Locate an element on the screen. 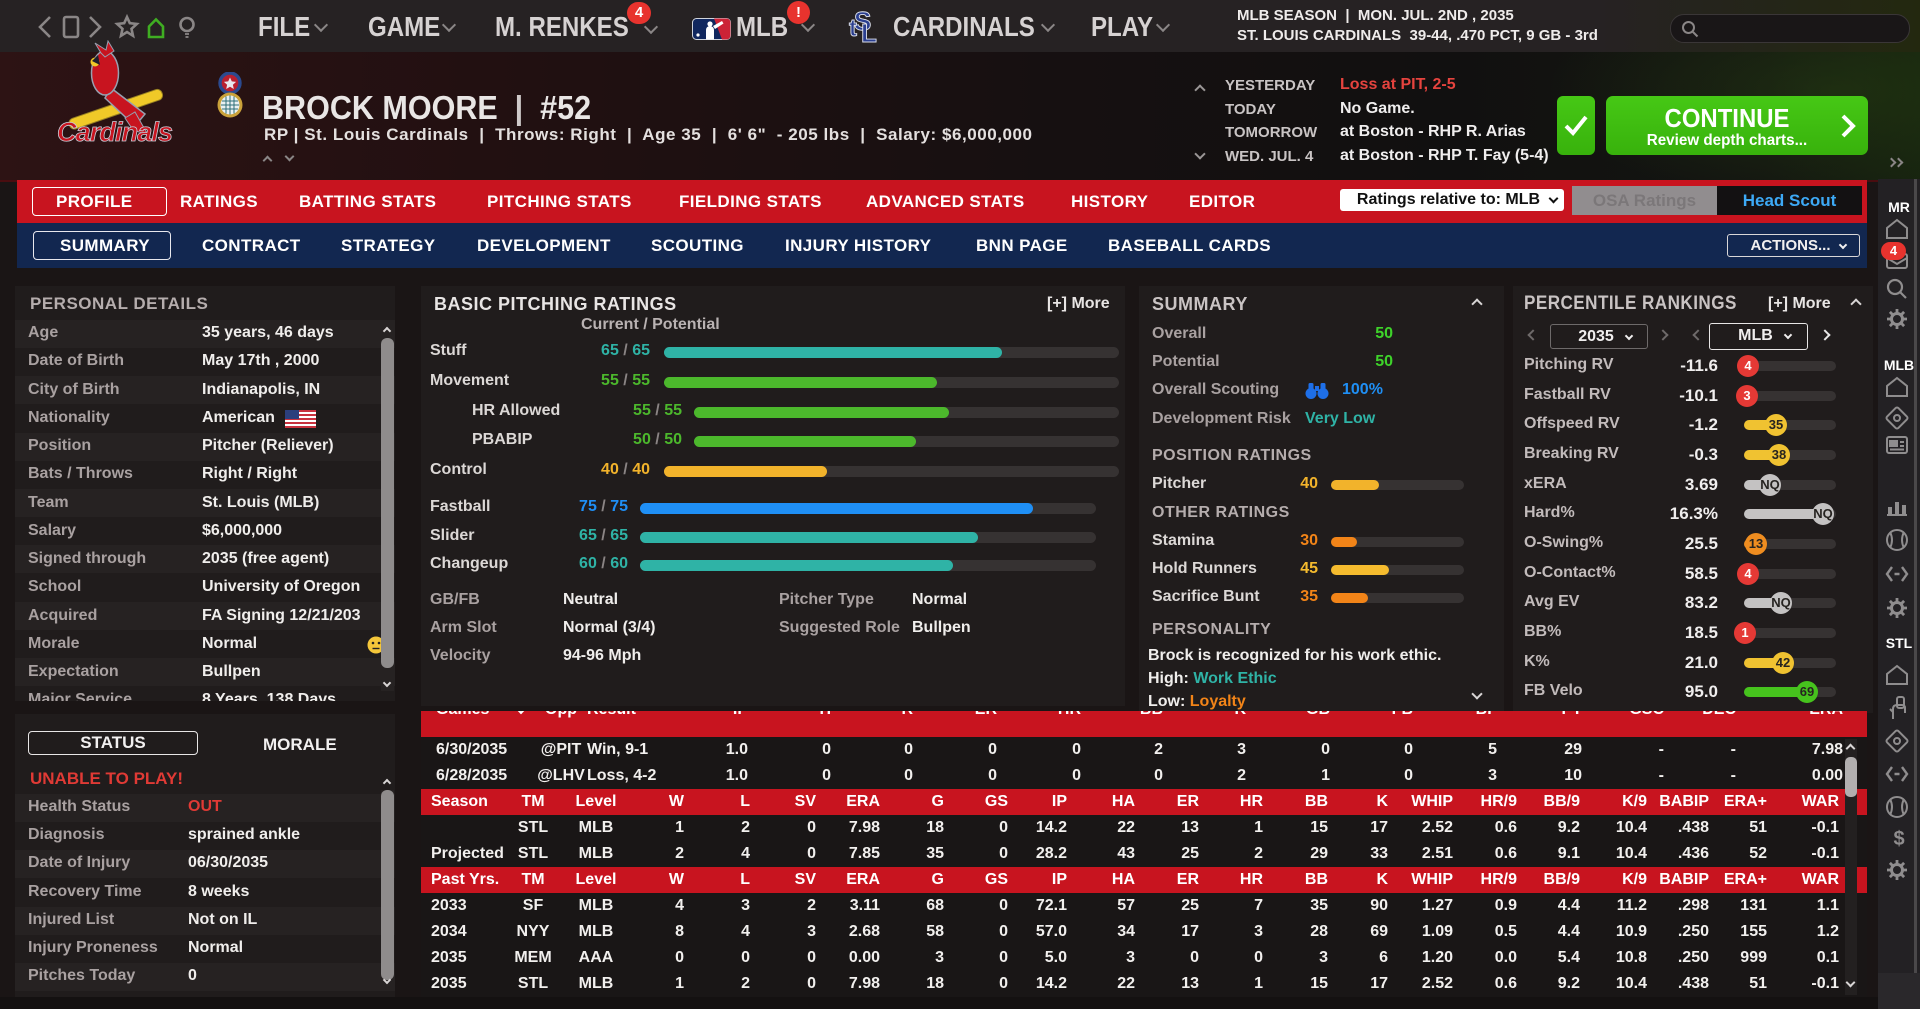 The height and width of the screenshot is (1009, 1920). svg-text: S is located at coordinates (862, 21).